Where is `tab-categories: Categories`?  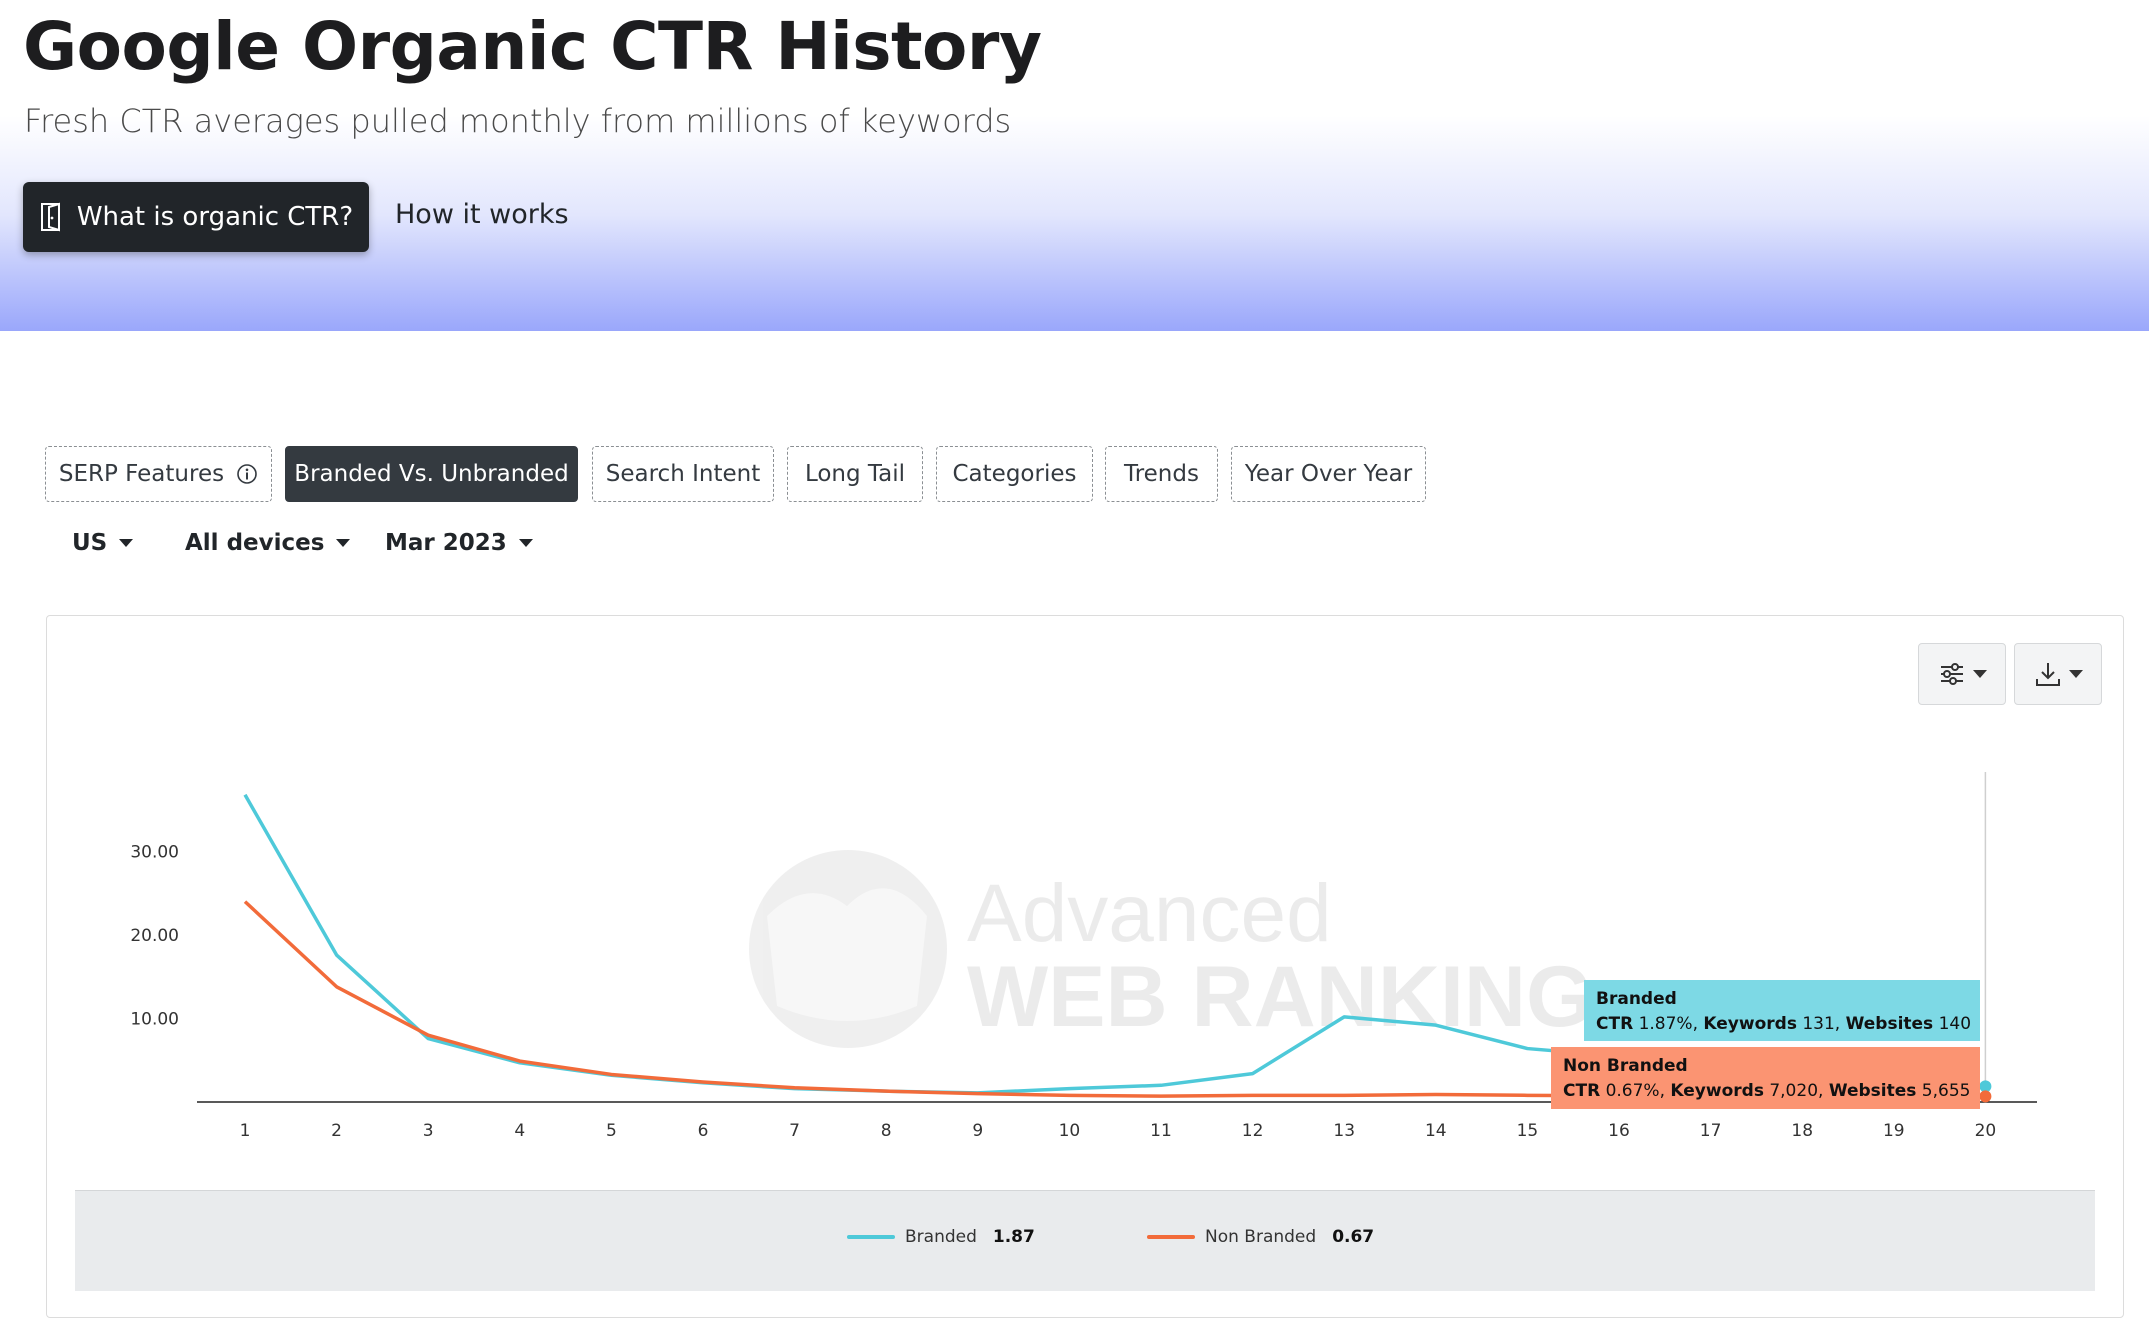
tab-categories: Categories is located at coordinates (1014, 474).